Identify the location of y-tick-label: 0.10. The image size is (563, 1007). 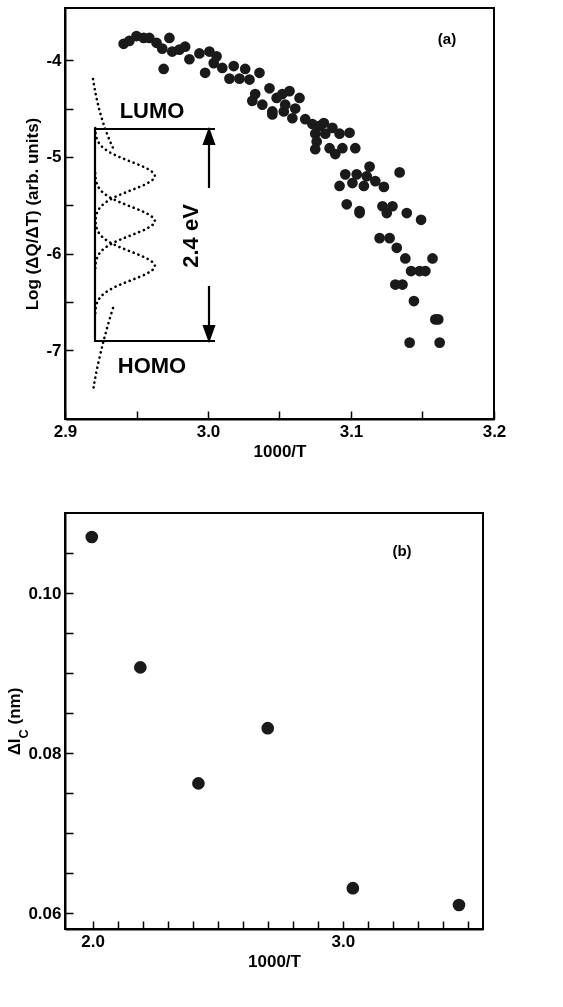
(45, 593).